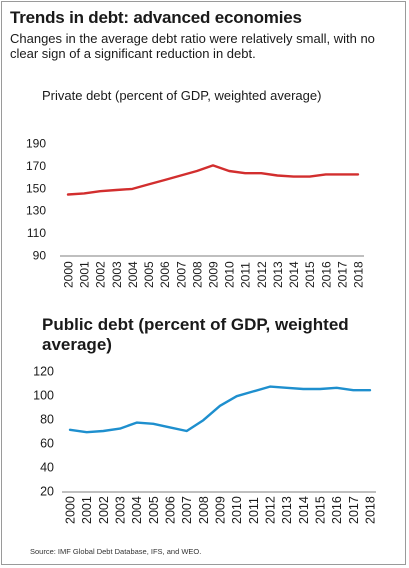  Describe the element at coordinates (71, 510) in the screenshot. I see `public-debt-x-tick-label: 2000` at that location.